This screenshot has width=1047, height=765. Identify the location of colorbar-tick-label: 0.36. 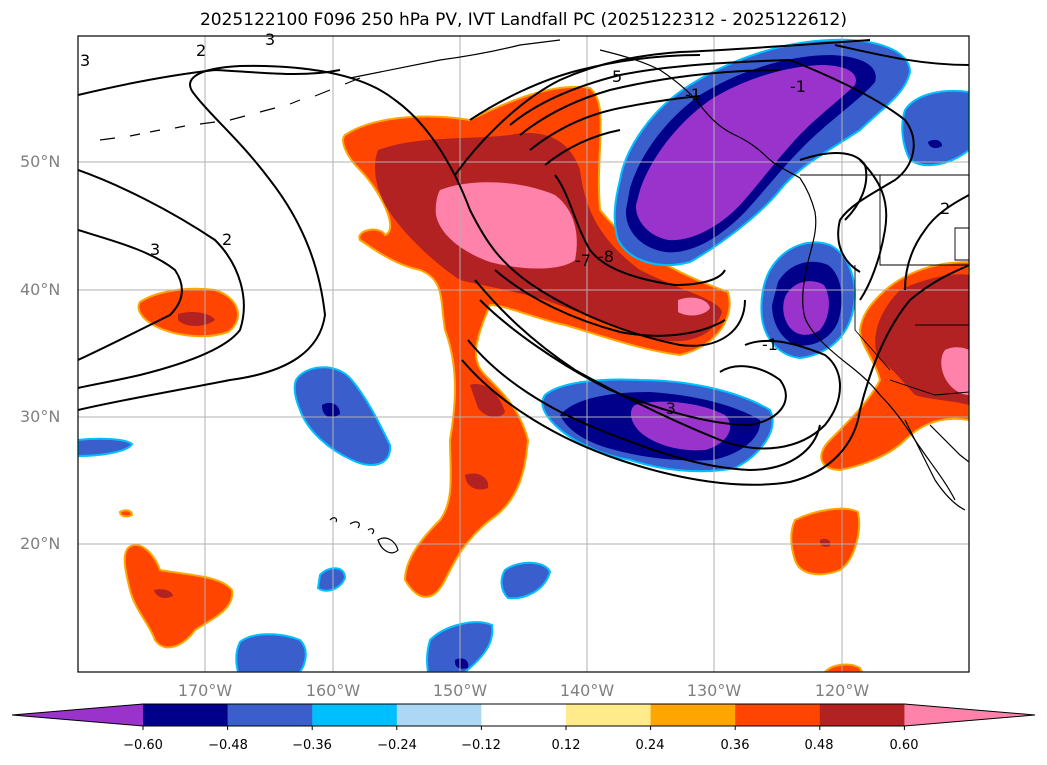
(735, 745).